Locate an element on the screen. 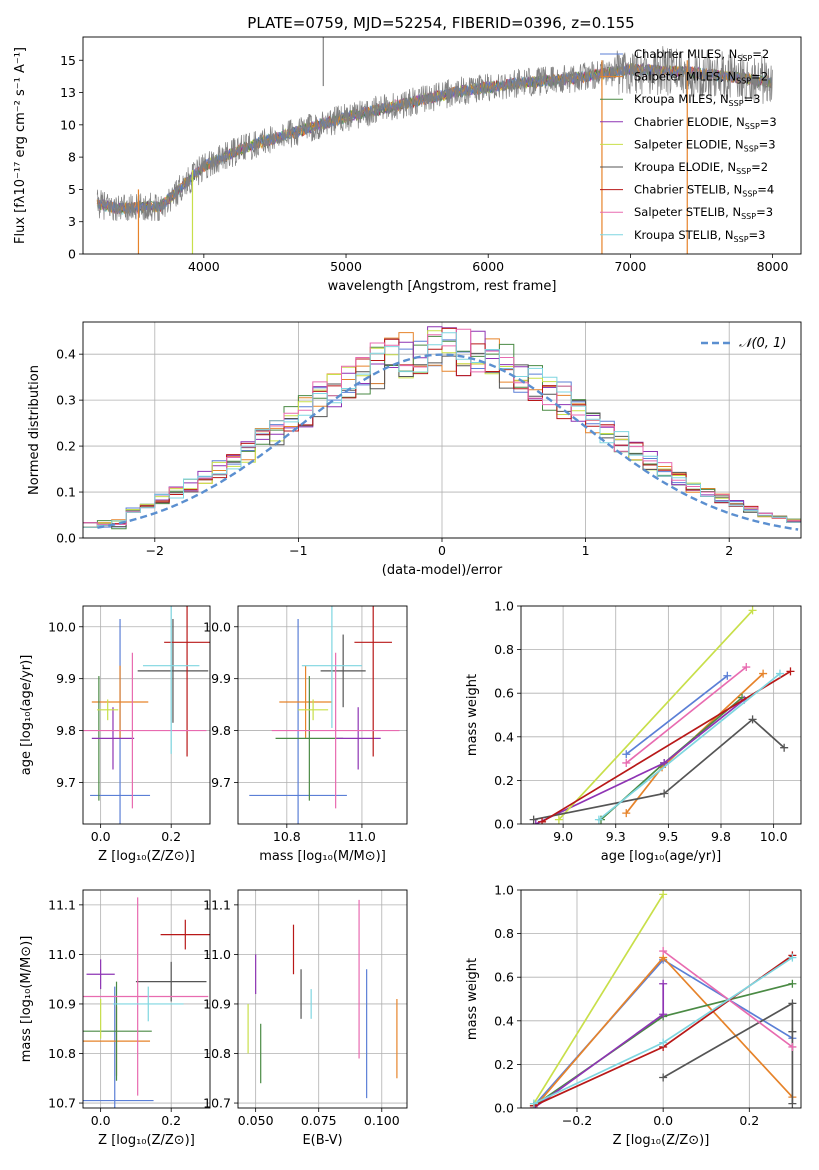 This screenshot has width=819, height=1170. x-tick-label: 0.0 is located at coordinates (663, 1120).